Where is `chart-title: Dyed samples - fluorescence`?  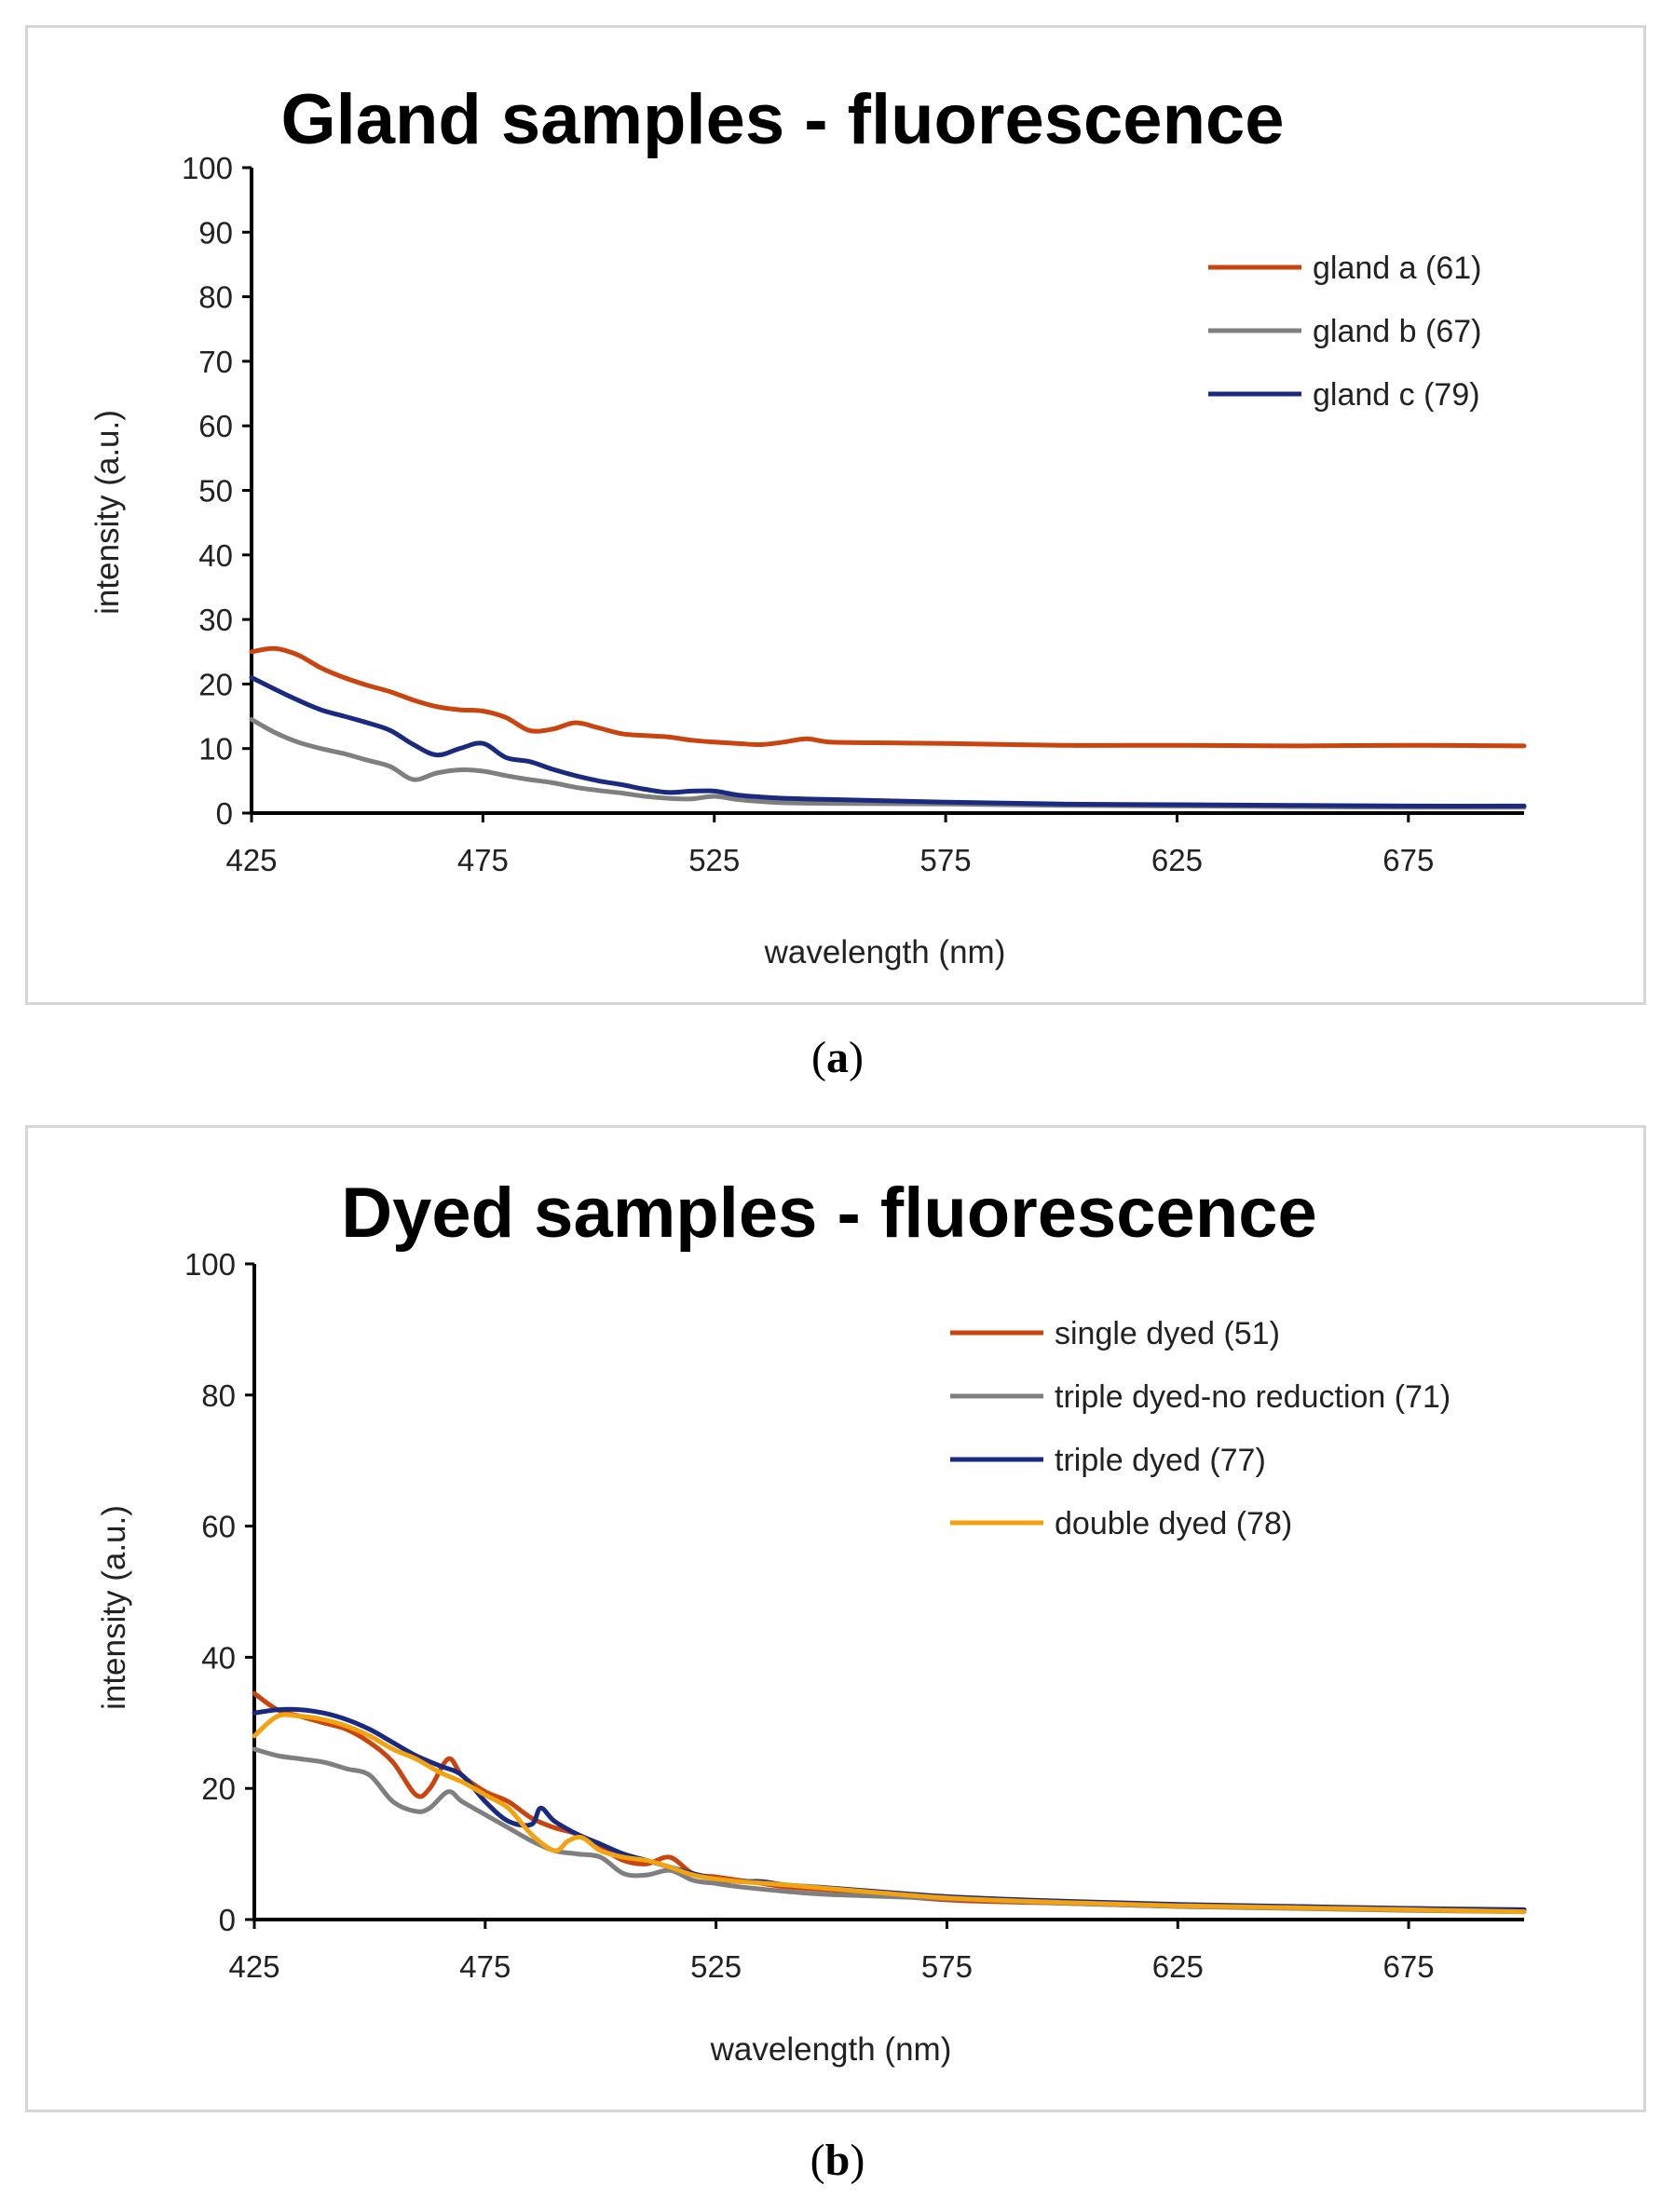 chart-title: Dyed samples - fluorescence is located at coordinates (829, 1214).